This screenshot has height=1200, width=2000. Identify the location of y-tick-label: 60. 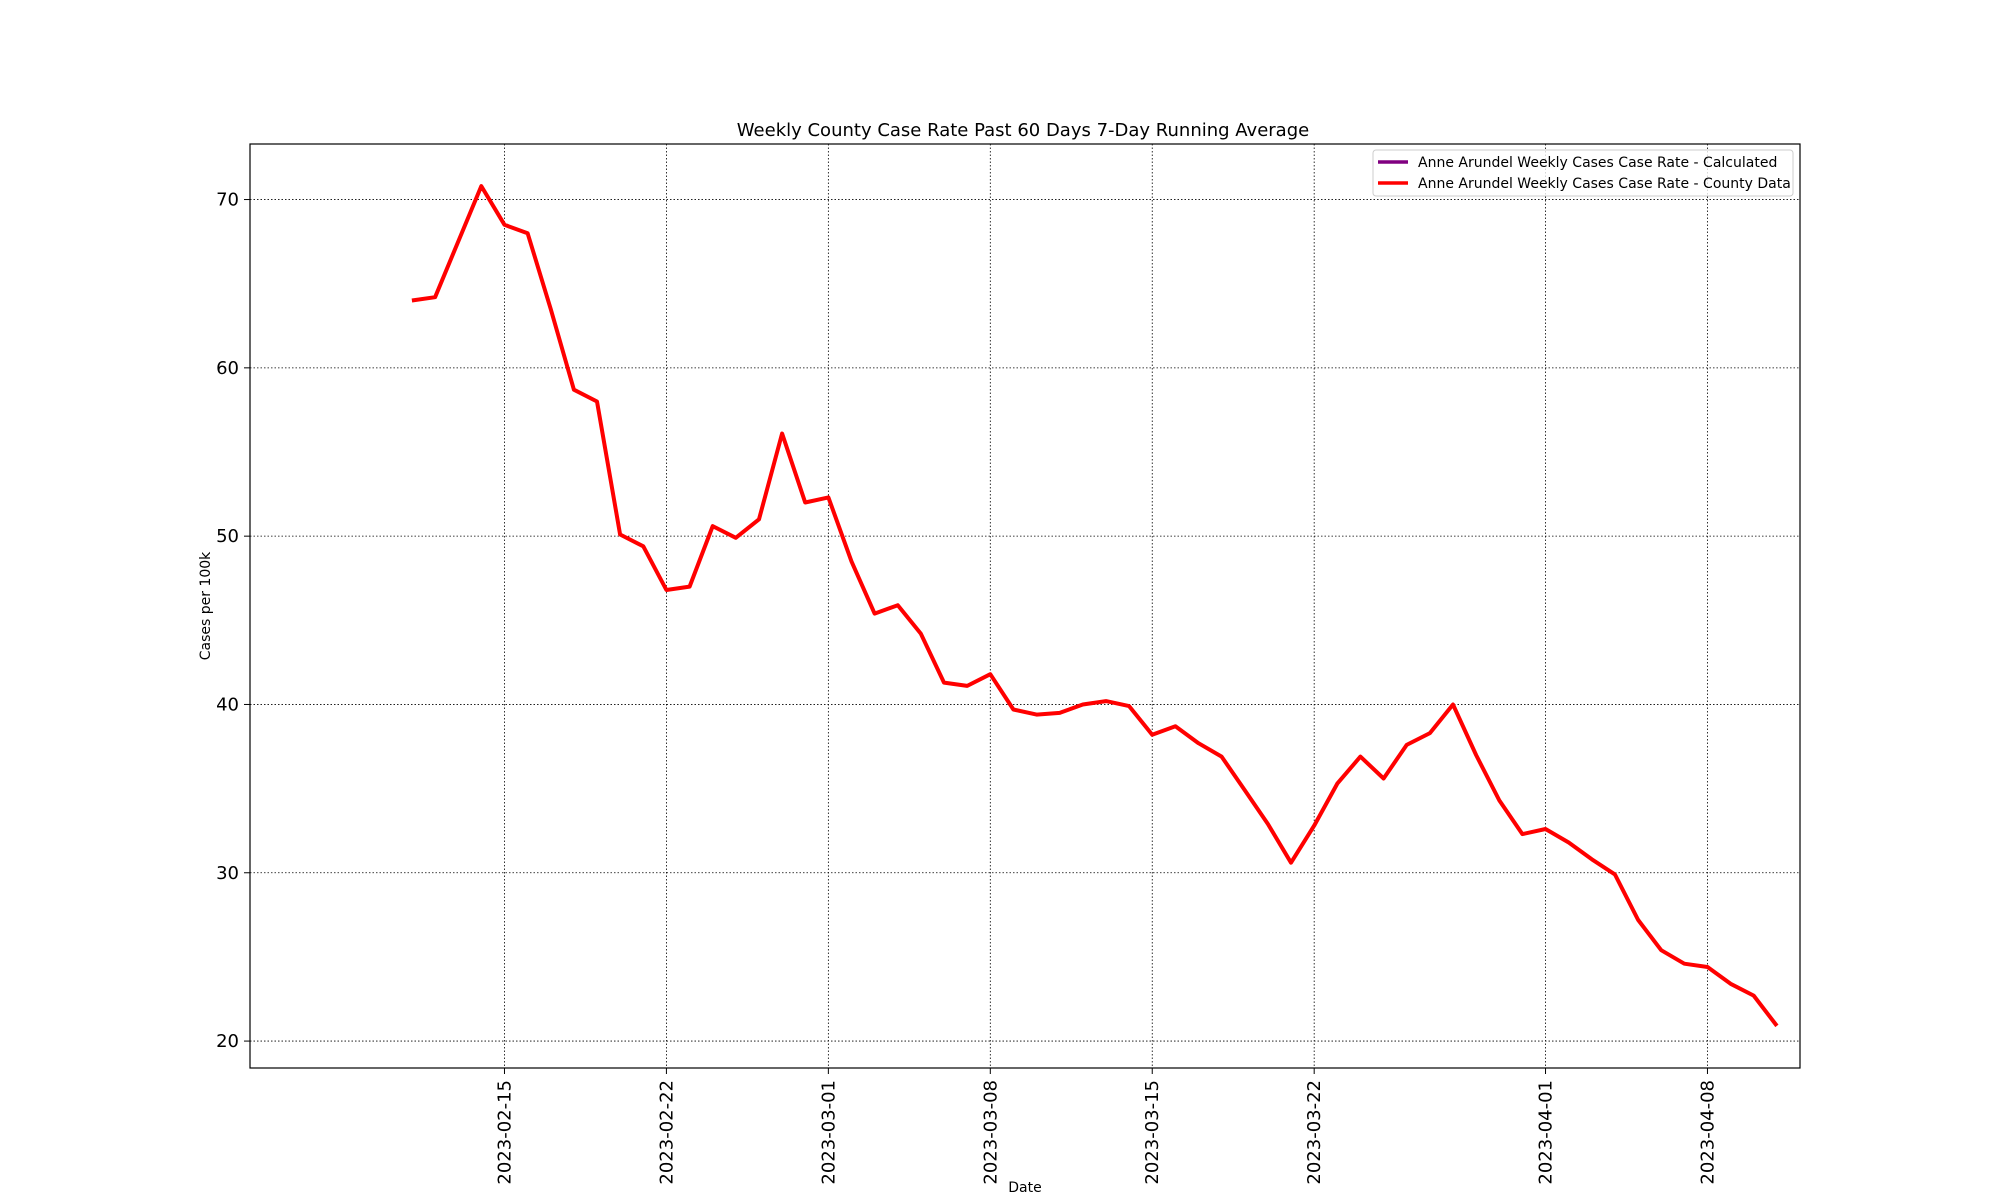
(227, 368).